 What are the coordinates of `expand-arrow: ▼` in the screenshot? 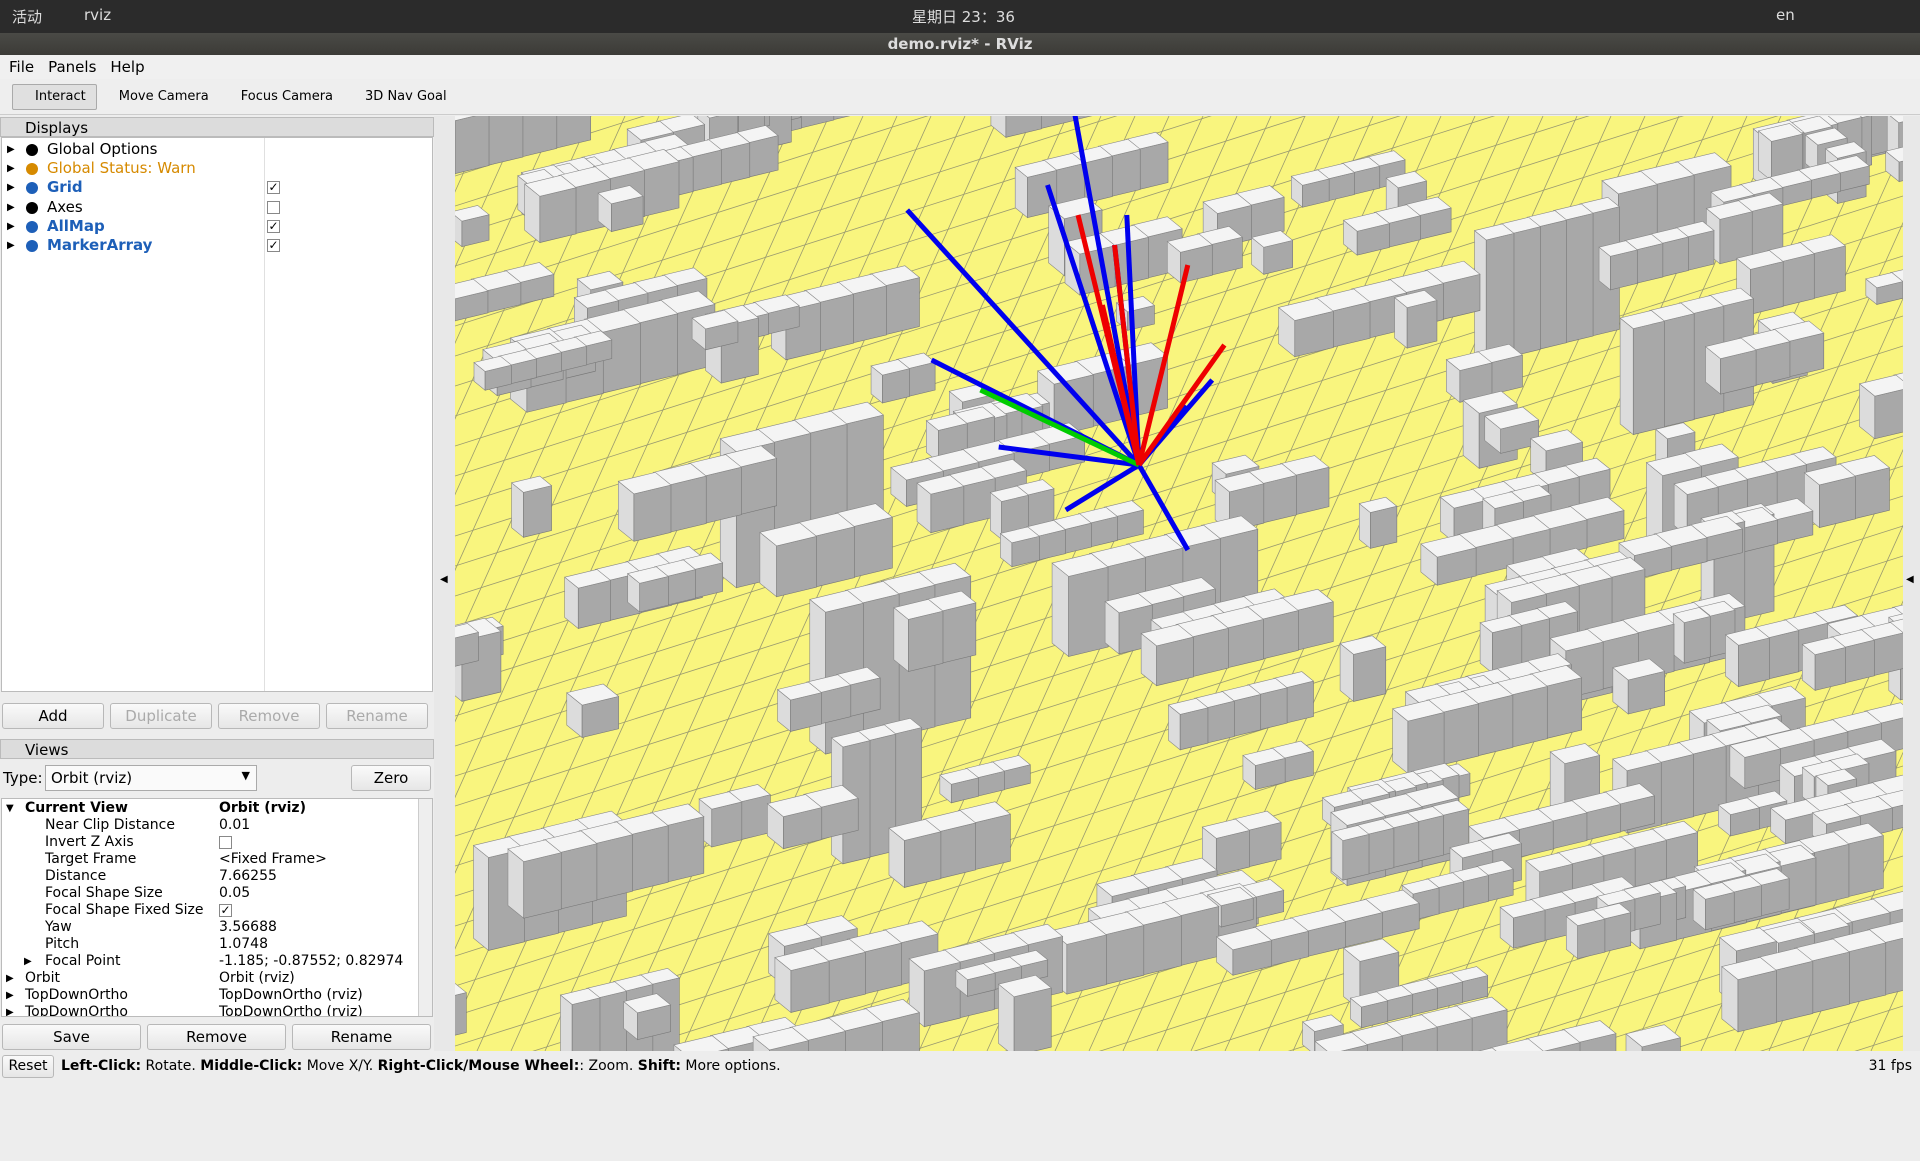 It's located at (10, 808).